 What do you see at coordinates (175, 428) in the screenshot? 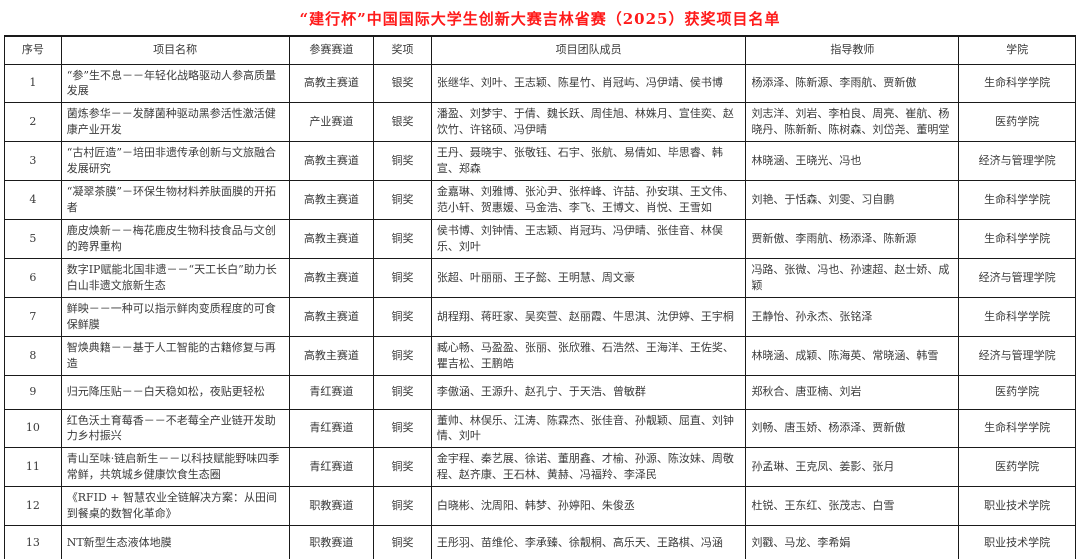
I see `cell-project-name: 红色沃土育莓香－－不老莓全产业链开发助力乡村振兴` at bounding box center [175, 428].